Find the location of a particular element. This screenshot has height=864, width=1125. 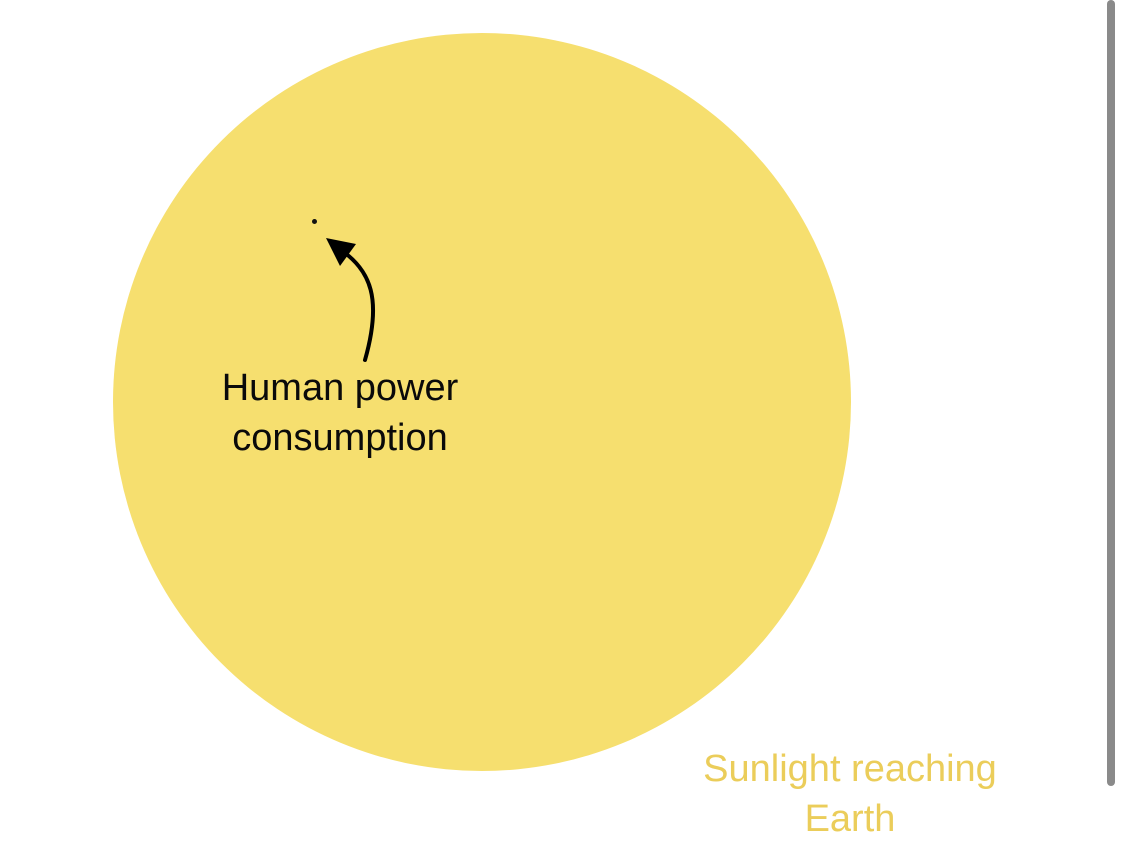

sunlight-label-line-2: Earth is located at coordinates (850, 819).